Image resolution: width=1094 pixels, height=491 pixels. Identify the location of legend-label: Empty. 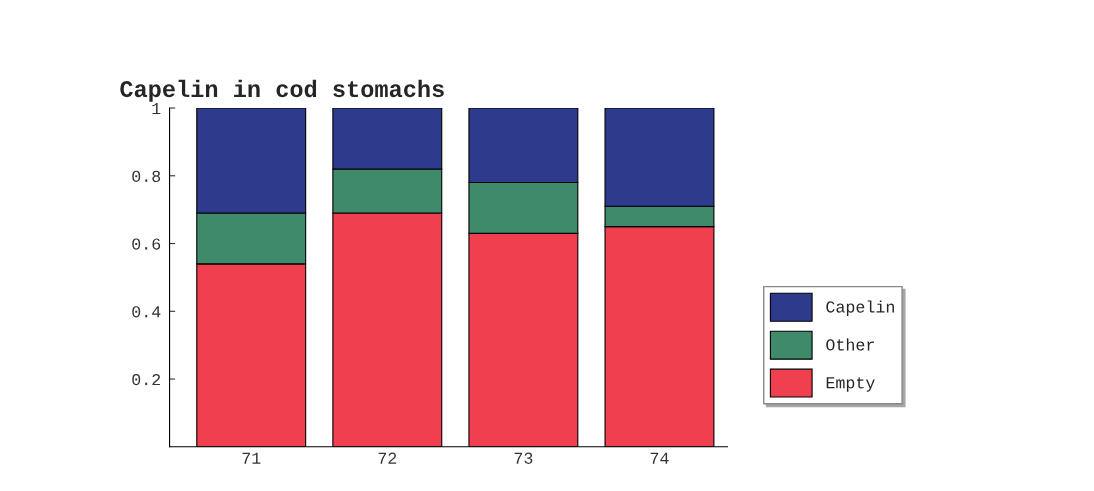
(850, 384).